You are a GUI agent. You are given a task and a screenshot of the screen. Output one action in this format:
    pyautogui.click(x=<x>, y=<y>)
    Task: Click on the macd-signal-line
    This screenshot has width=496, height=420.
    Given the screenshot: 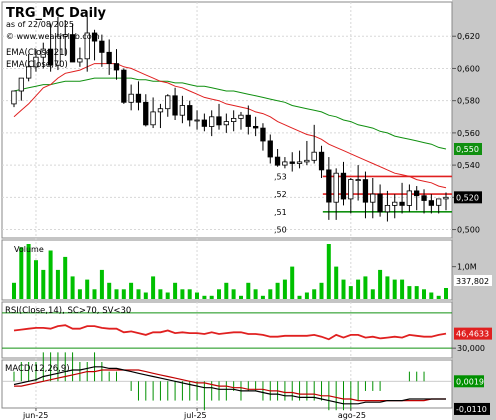 What is the action you would take?
    pyautogui.click(x=230, y=385)
    